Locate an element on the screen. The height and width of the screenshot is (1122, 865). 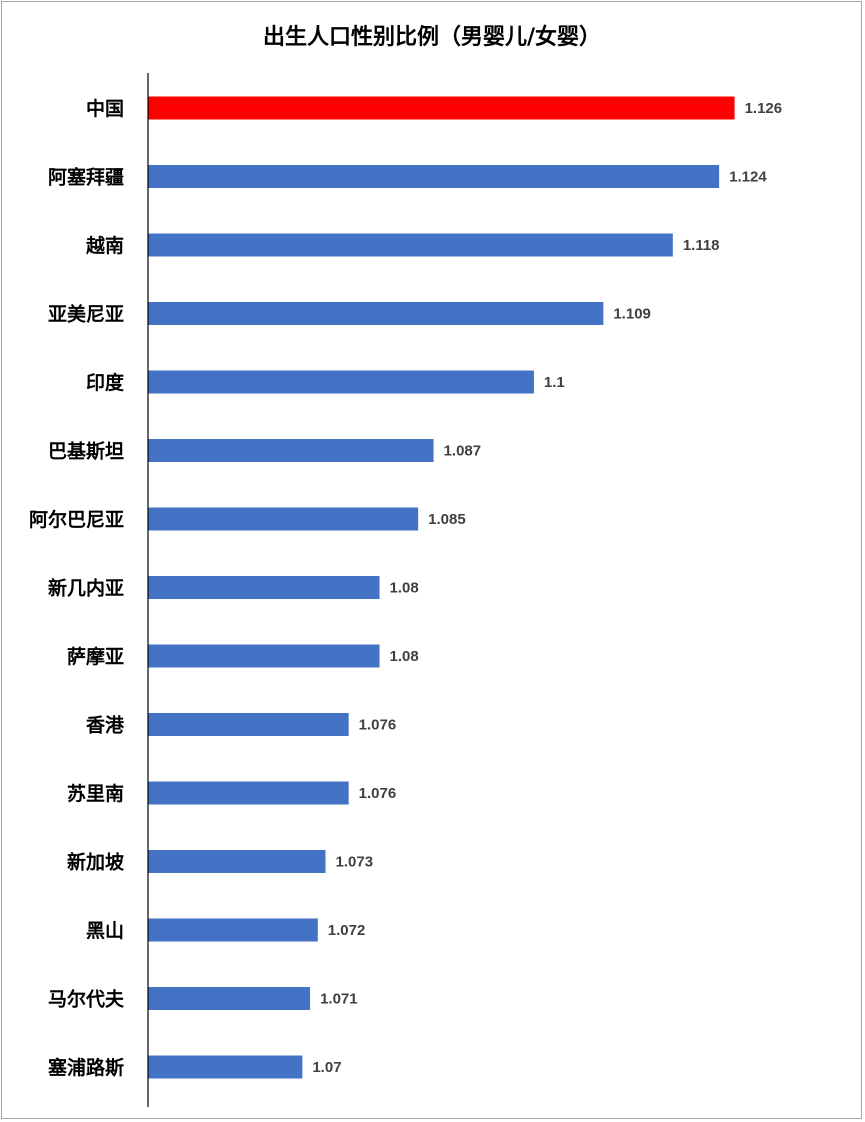
category-label: 黑山 is located at coordinates (105, 931).